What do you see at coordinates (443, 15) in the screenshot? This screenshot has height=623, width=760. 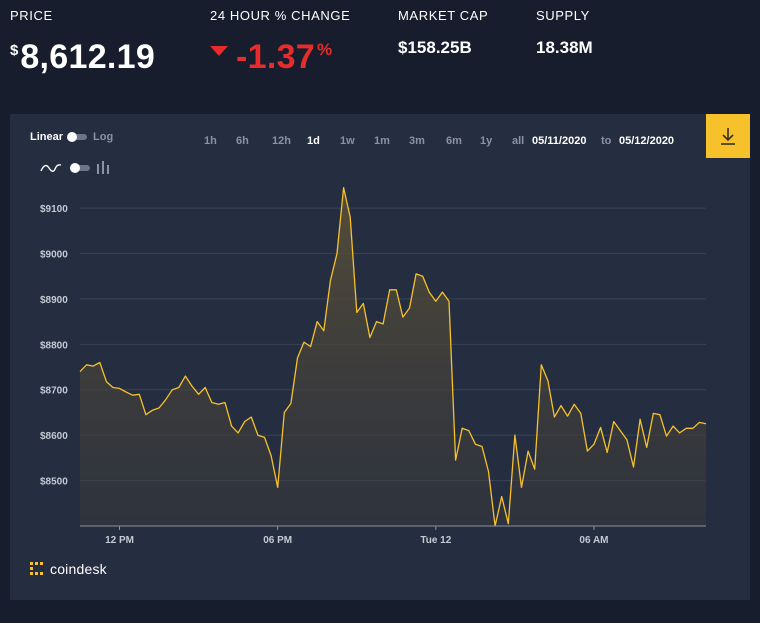 I see `market-cap-label: MARKET CAP` at bounding box center [443, 15].